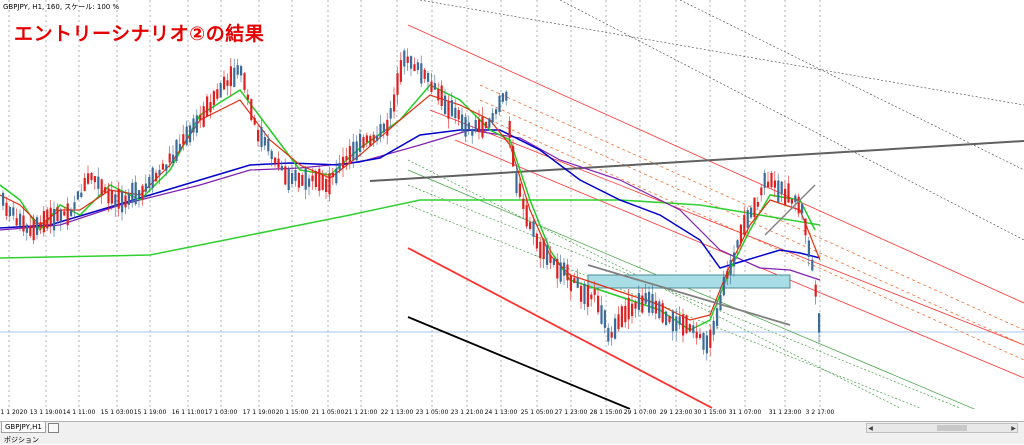 This screenshot has height=445, width=1024. I want to click on time-label: 31 1 23:00, so click(785, 412).